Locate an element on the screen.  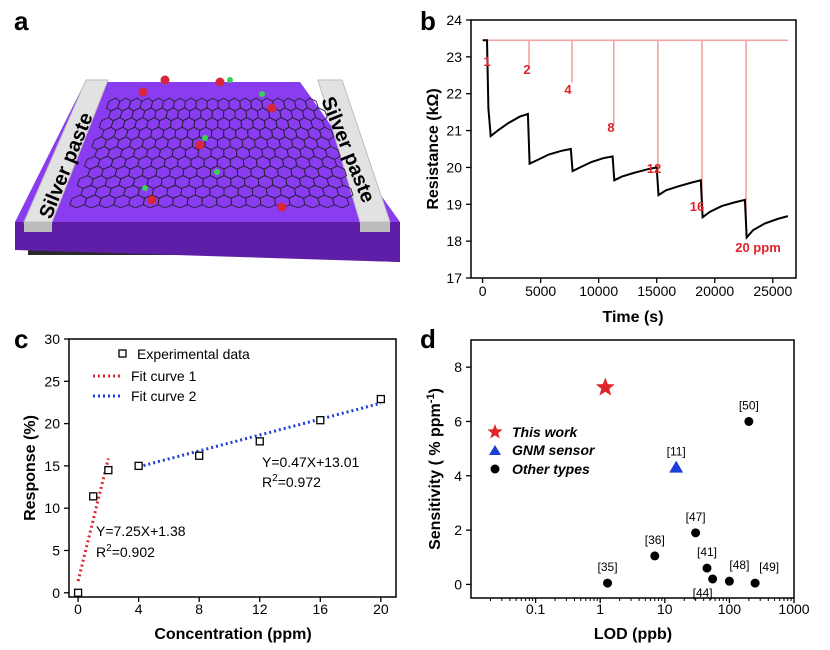
chart-c-xtick-label: 0 is located at coordinates (78, 609).